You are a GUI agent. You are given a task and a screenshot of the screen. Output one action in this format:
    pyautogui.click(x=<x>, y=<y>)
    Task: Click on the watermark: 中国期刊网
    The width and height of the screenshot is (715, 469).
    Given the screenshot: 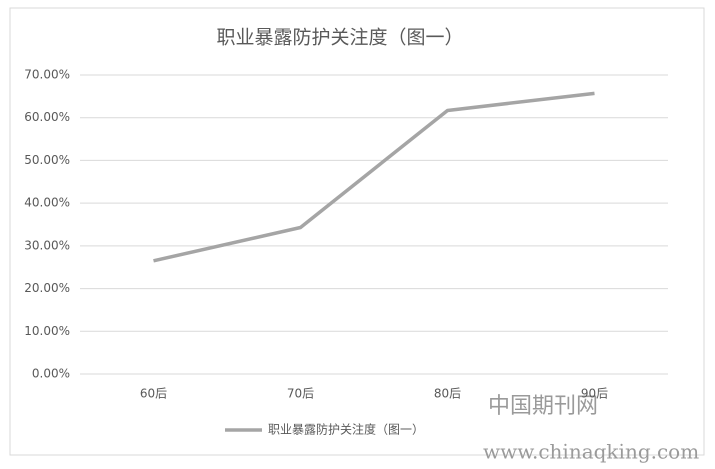 What is the action you would take?
    pyautogui.click(x=543, y=406)
    